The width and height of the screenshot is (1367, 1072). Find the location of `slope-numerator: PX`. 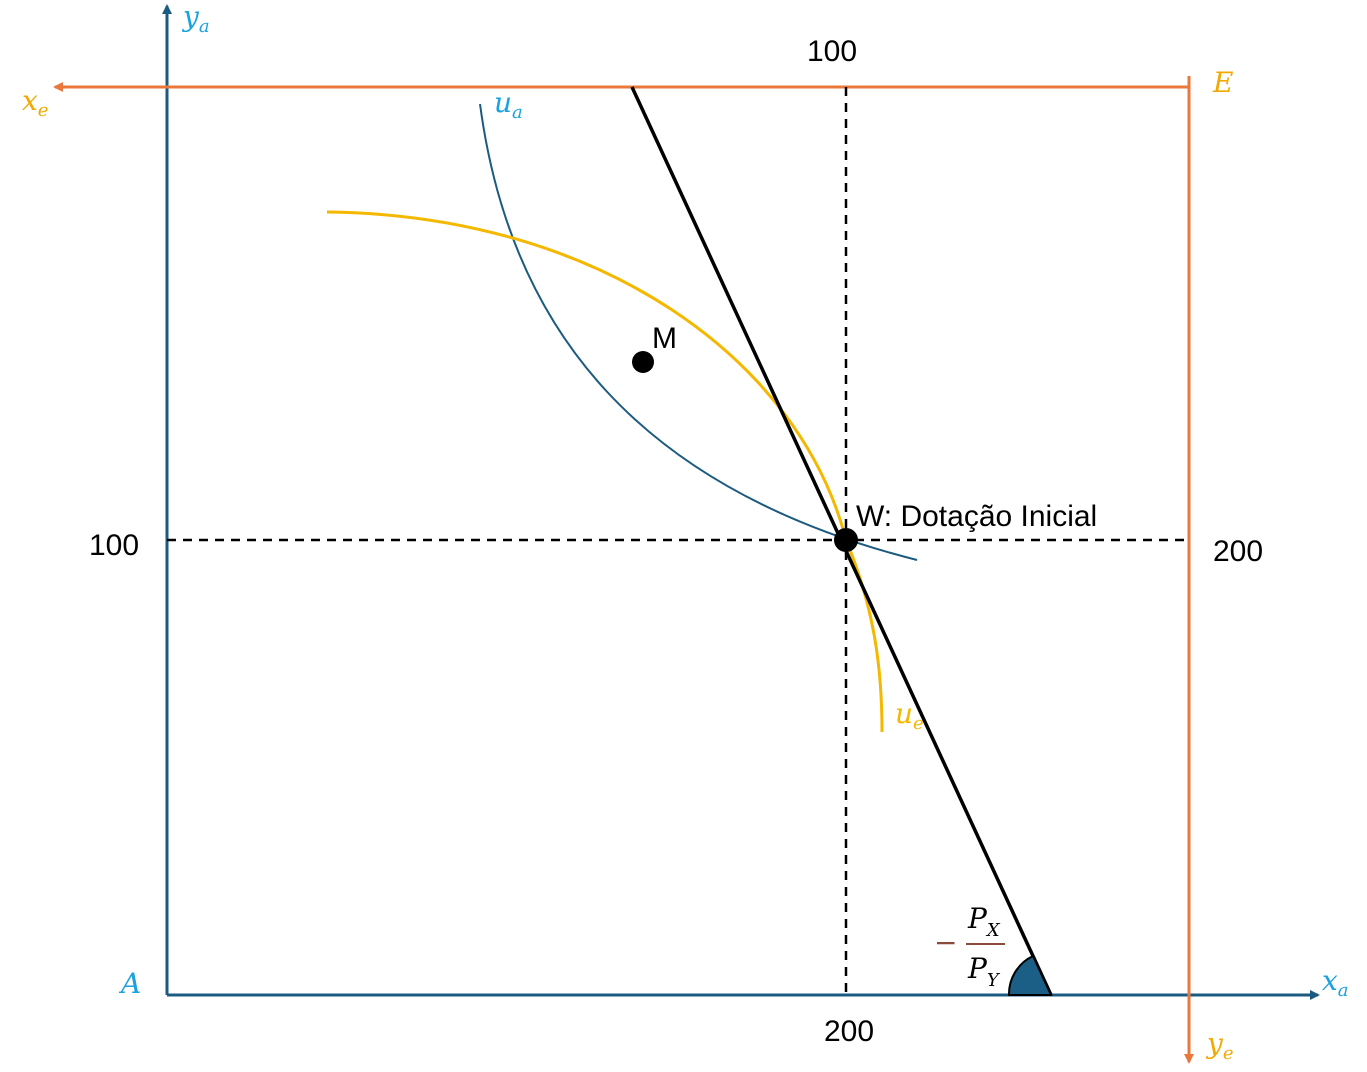

slope-numerator: PX is located at coordinates (984, 921).